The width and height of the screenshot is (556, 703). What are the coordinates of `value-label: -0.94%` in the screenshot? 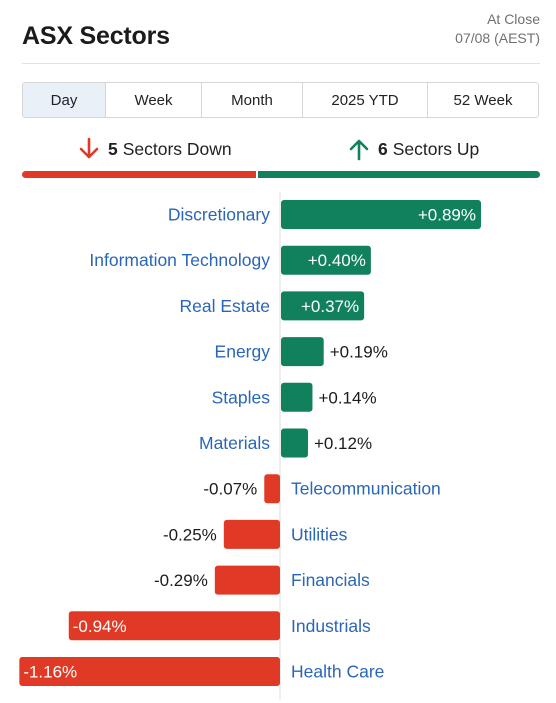 It's located at (100, 626).